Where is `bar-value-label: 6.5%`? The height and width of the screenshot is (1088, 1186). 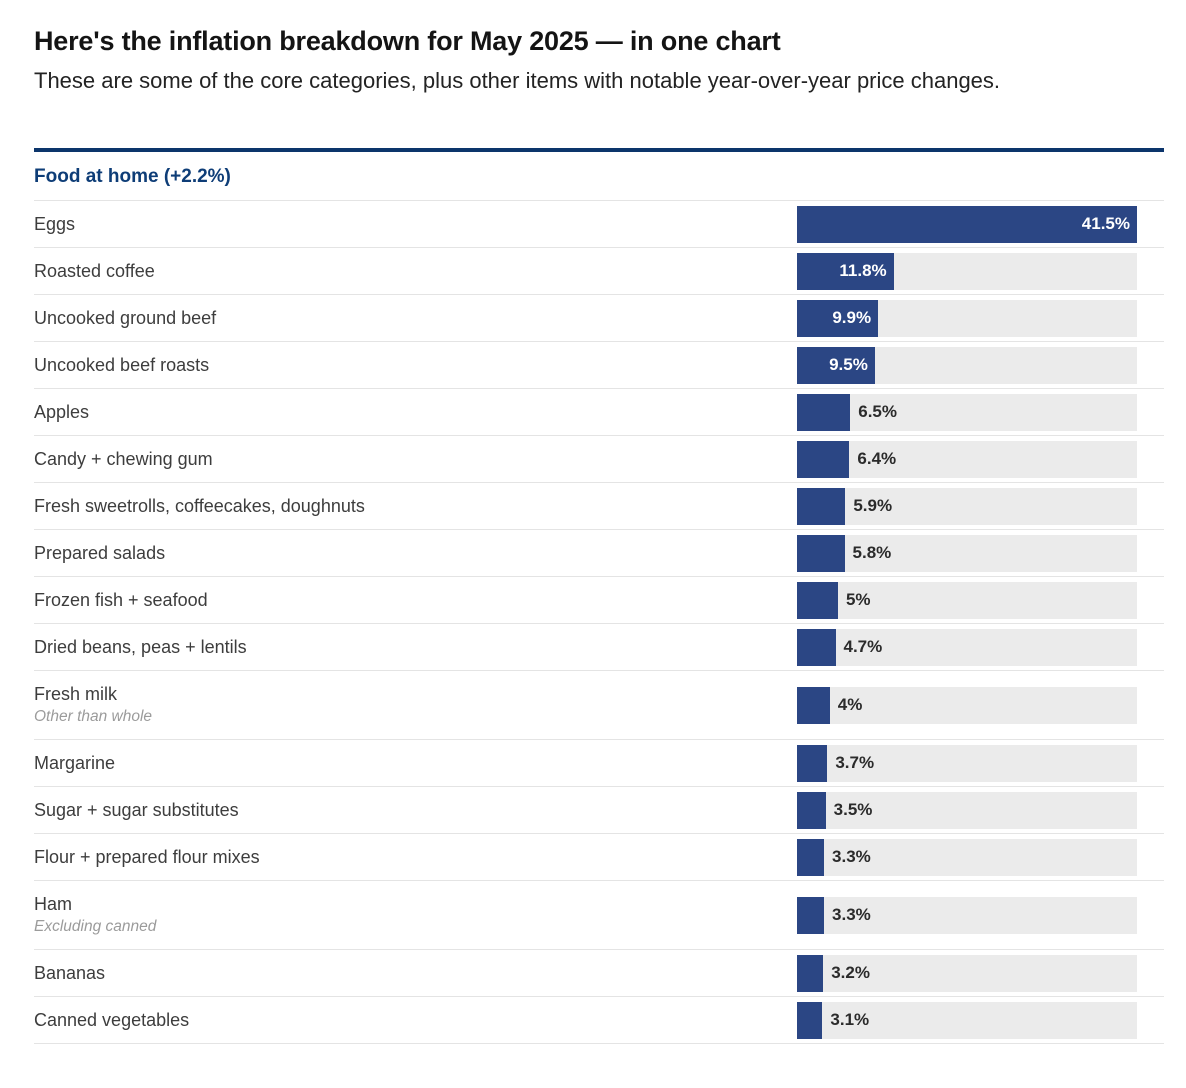 bar-value-label: 6.5% is located at coordinates (877, 411).